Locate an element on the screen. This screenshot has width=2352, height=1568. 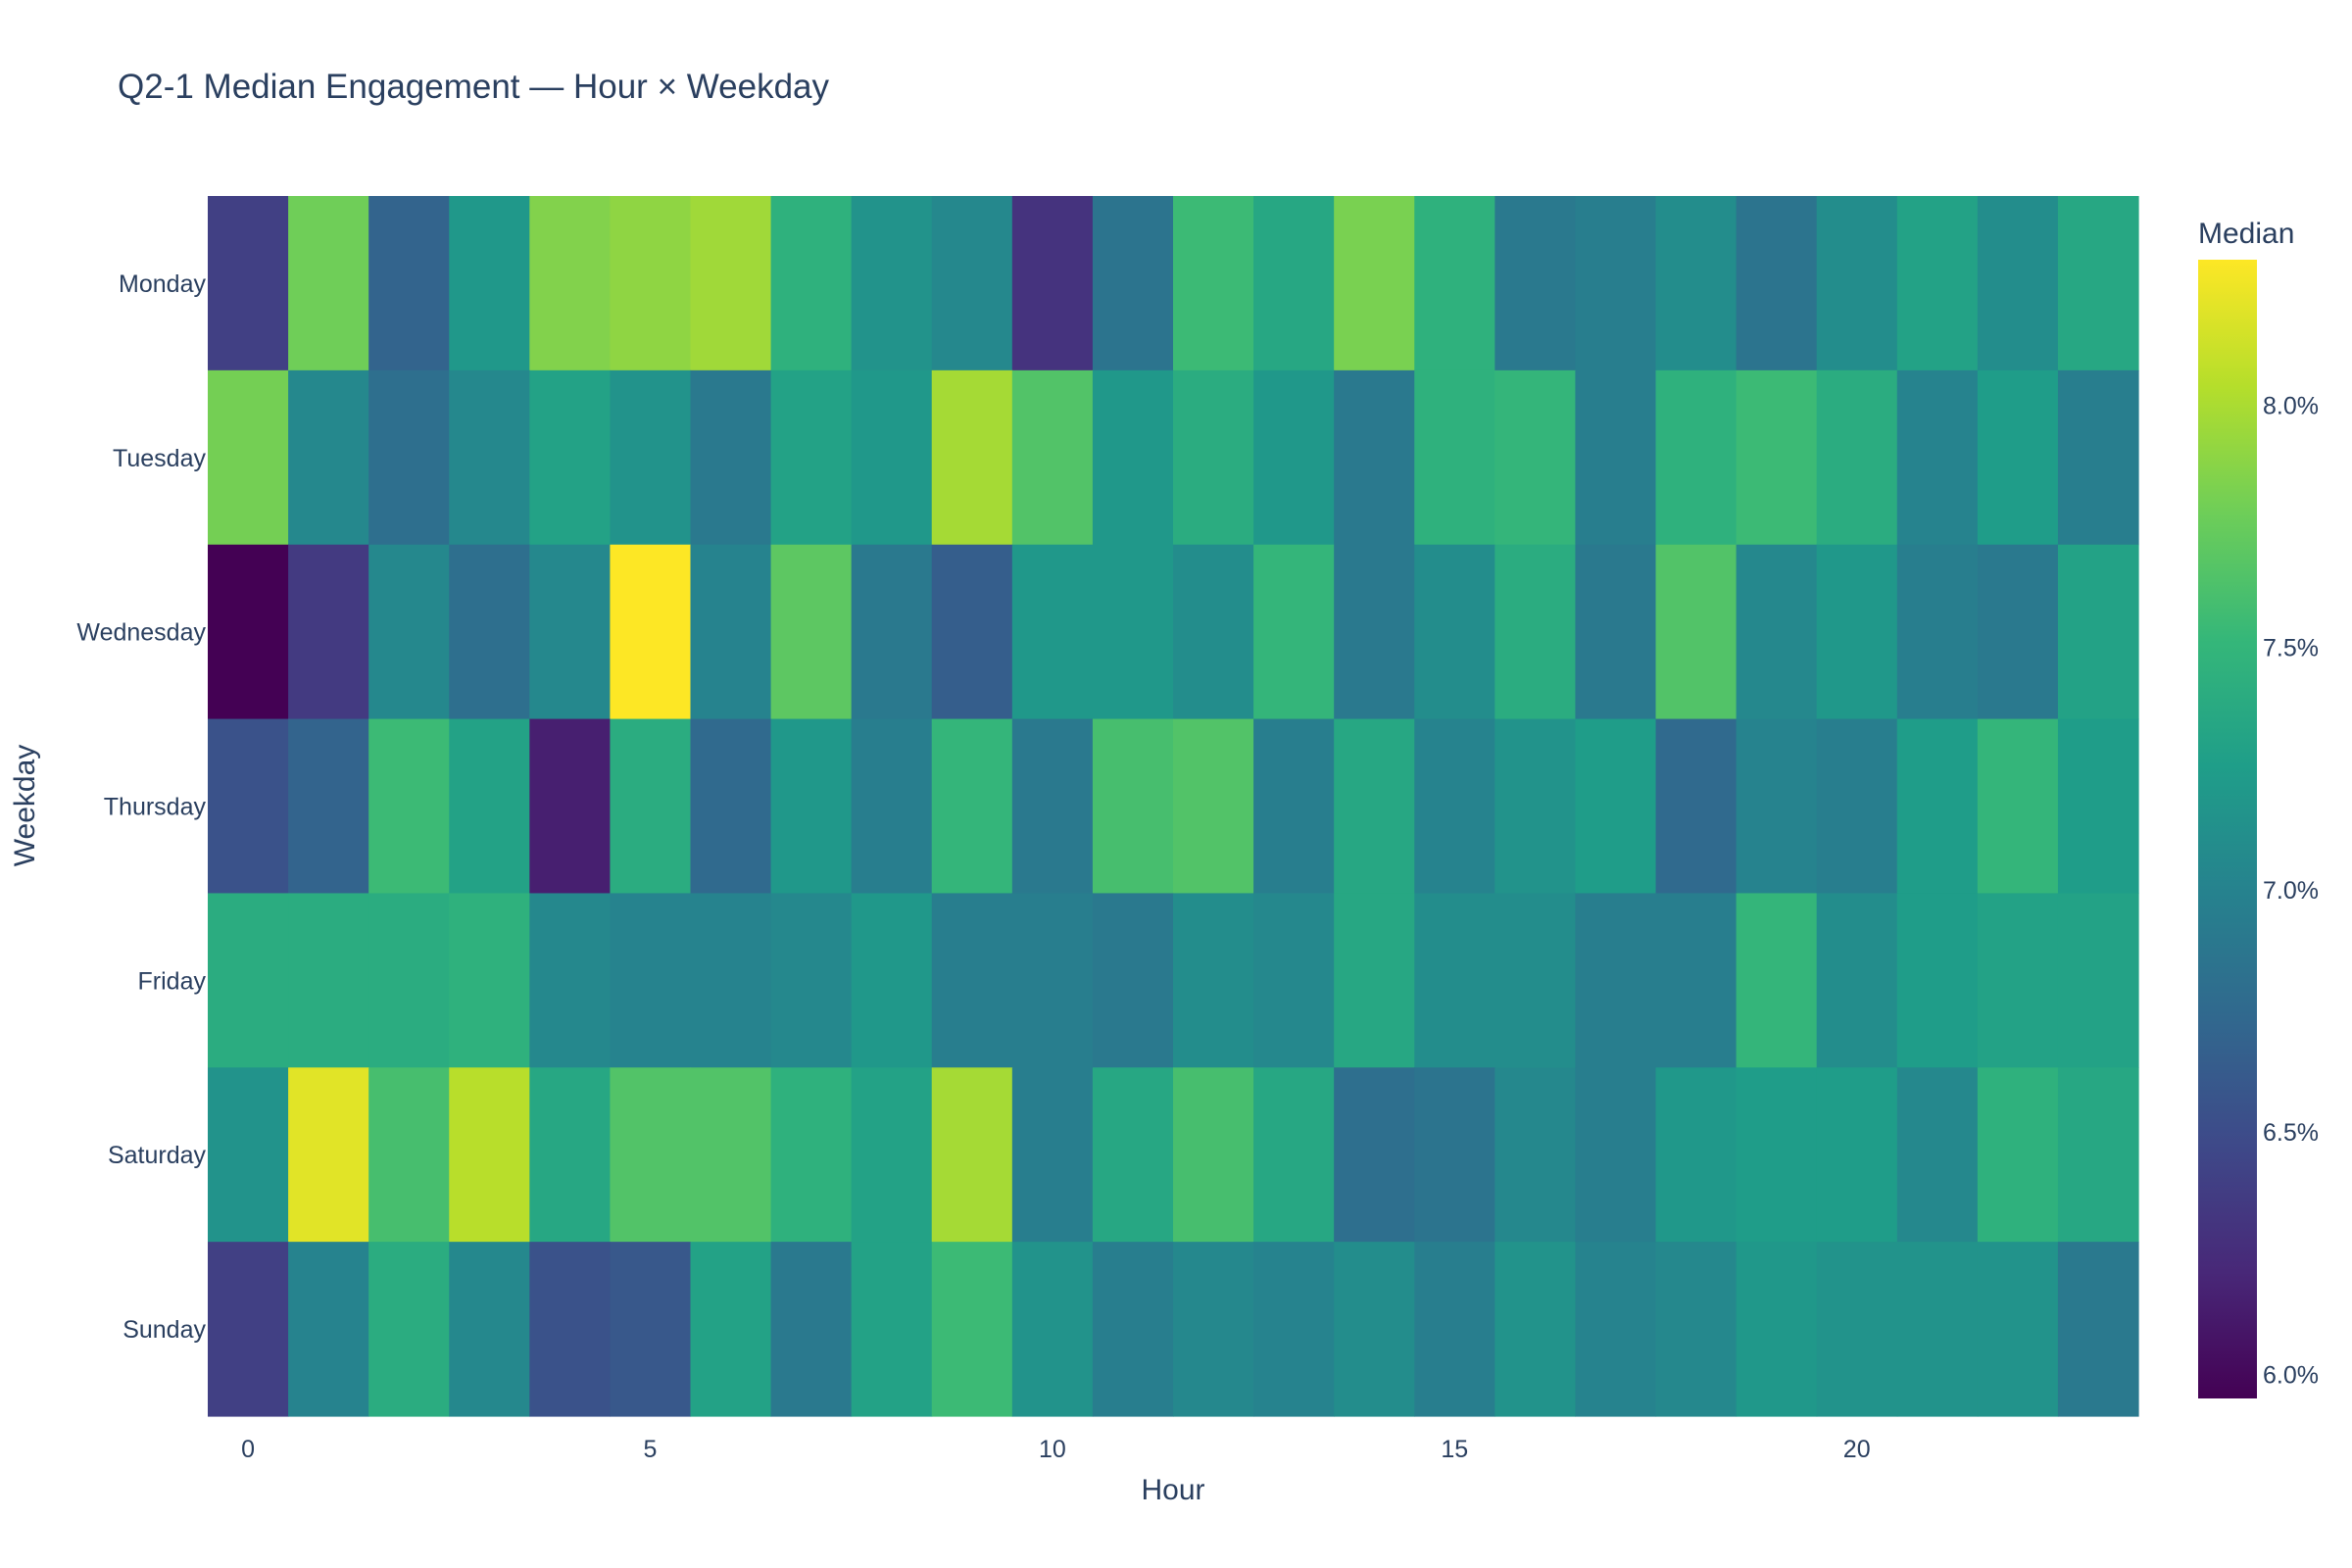
y-tick-label: Sunday is located at coordinates (164, 1330).